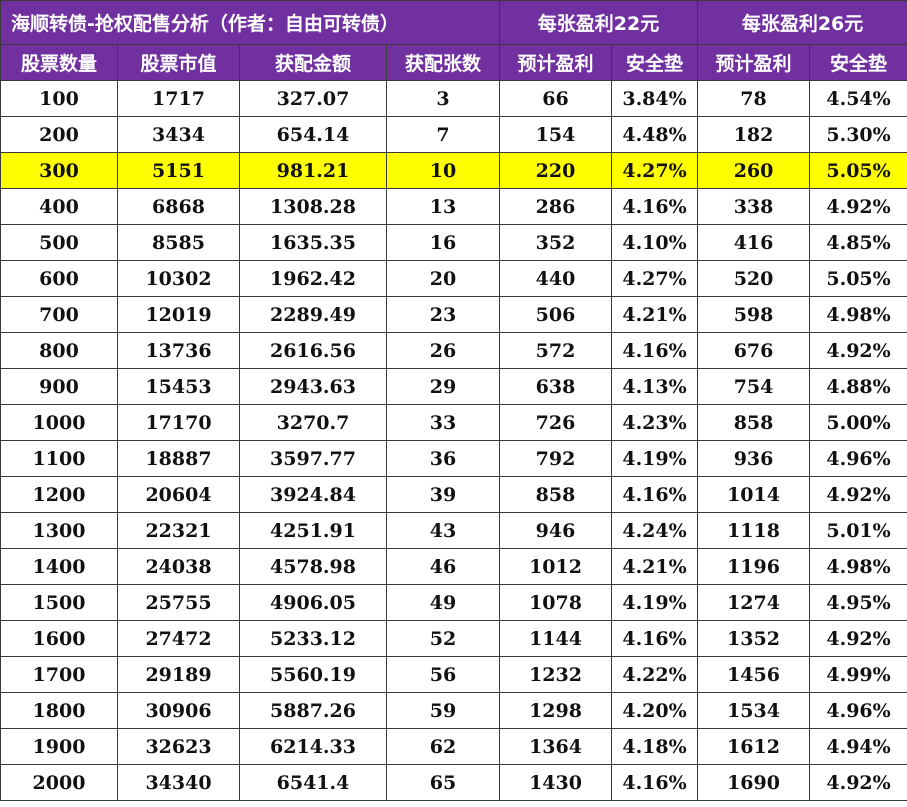 This screenshot has width=907, height=807. I want to click on cell-profit-22: 1298, so click(556, 710).